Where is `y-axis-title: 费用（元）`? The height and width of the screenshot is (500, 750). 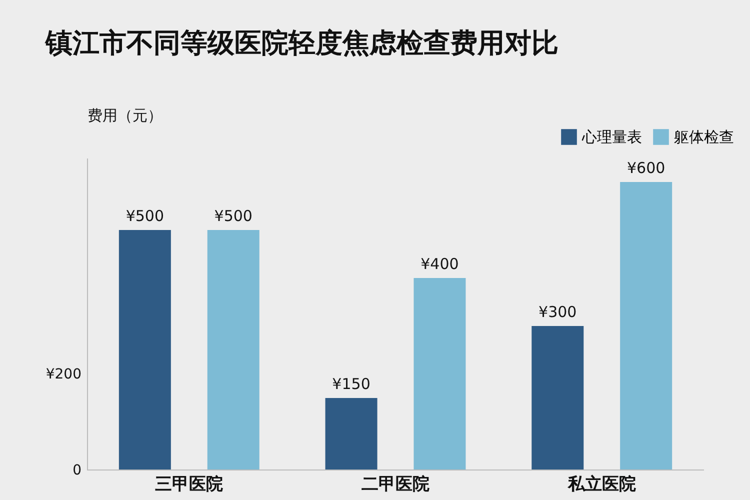 y-axis-title: 费用（元） is located at coordinates (125, 115).